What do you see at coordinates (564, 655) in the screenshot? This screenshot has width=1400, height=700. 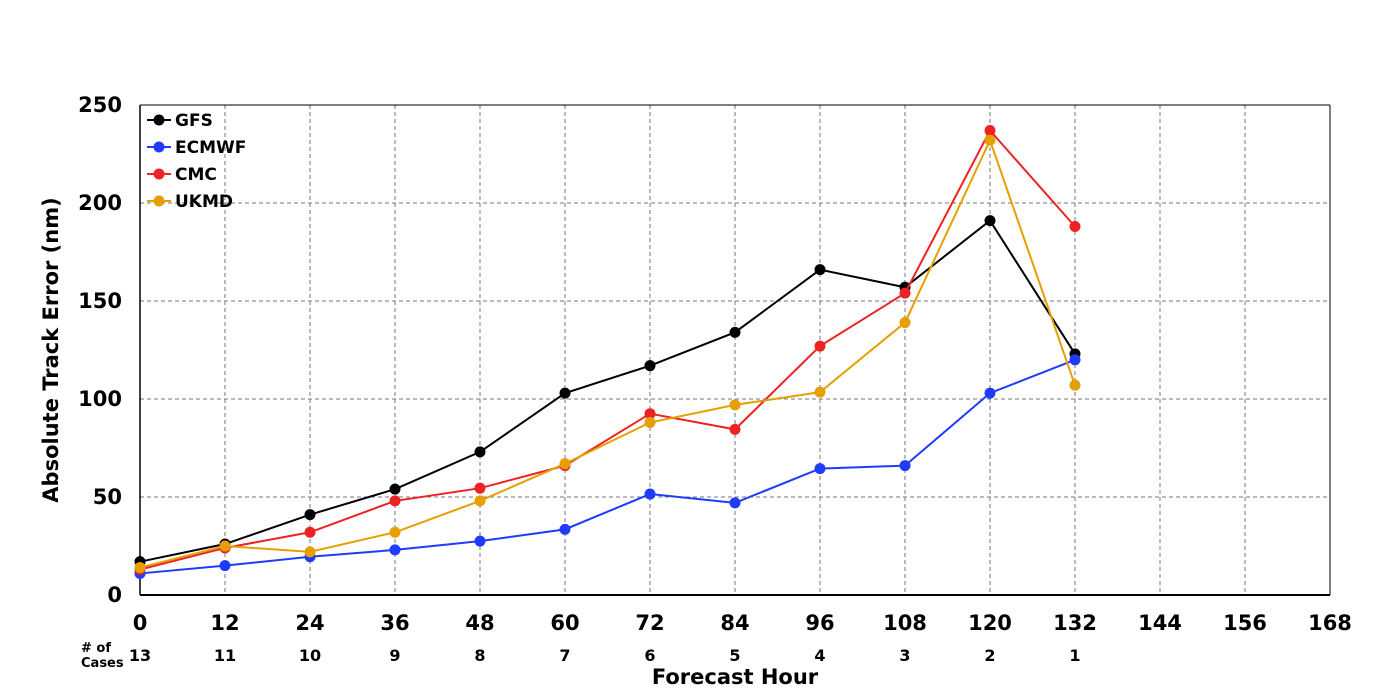 I see `case-count: 7` at bounding box center [564, 655].